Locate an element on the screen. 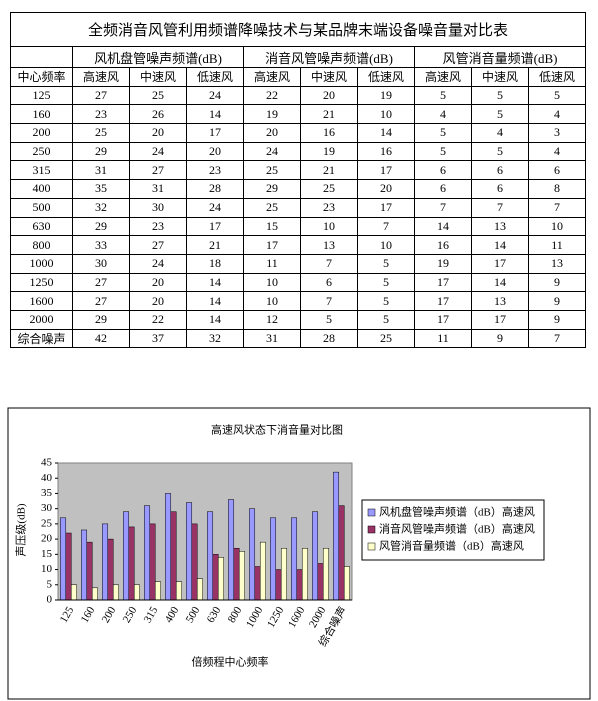  y-axis-label: 声压级(dB) is located at coordinates (21, 529).